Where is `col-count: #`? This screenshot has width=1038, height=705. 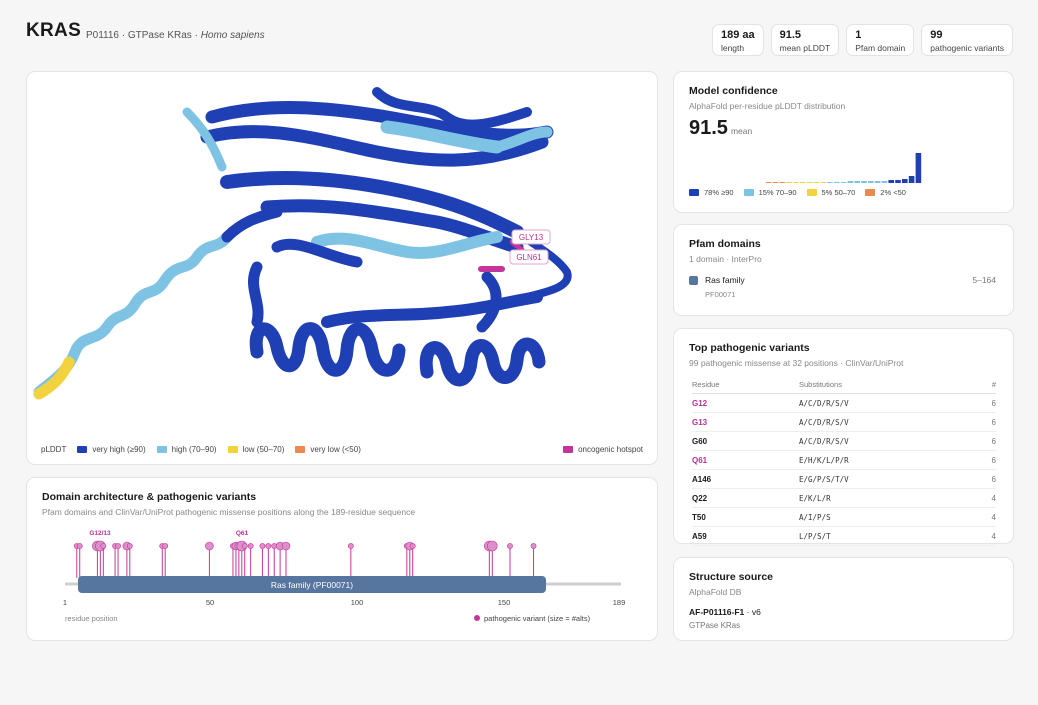
col-count: # is located at coordinates (987, 387).